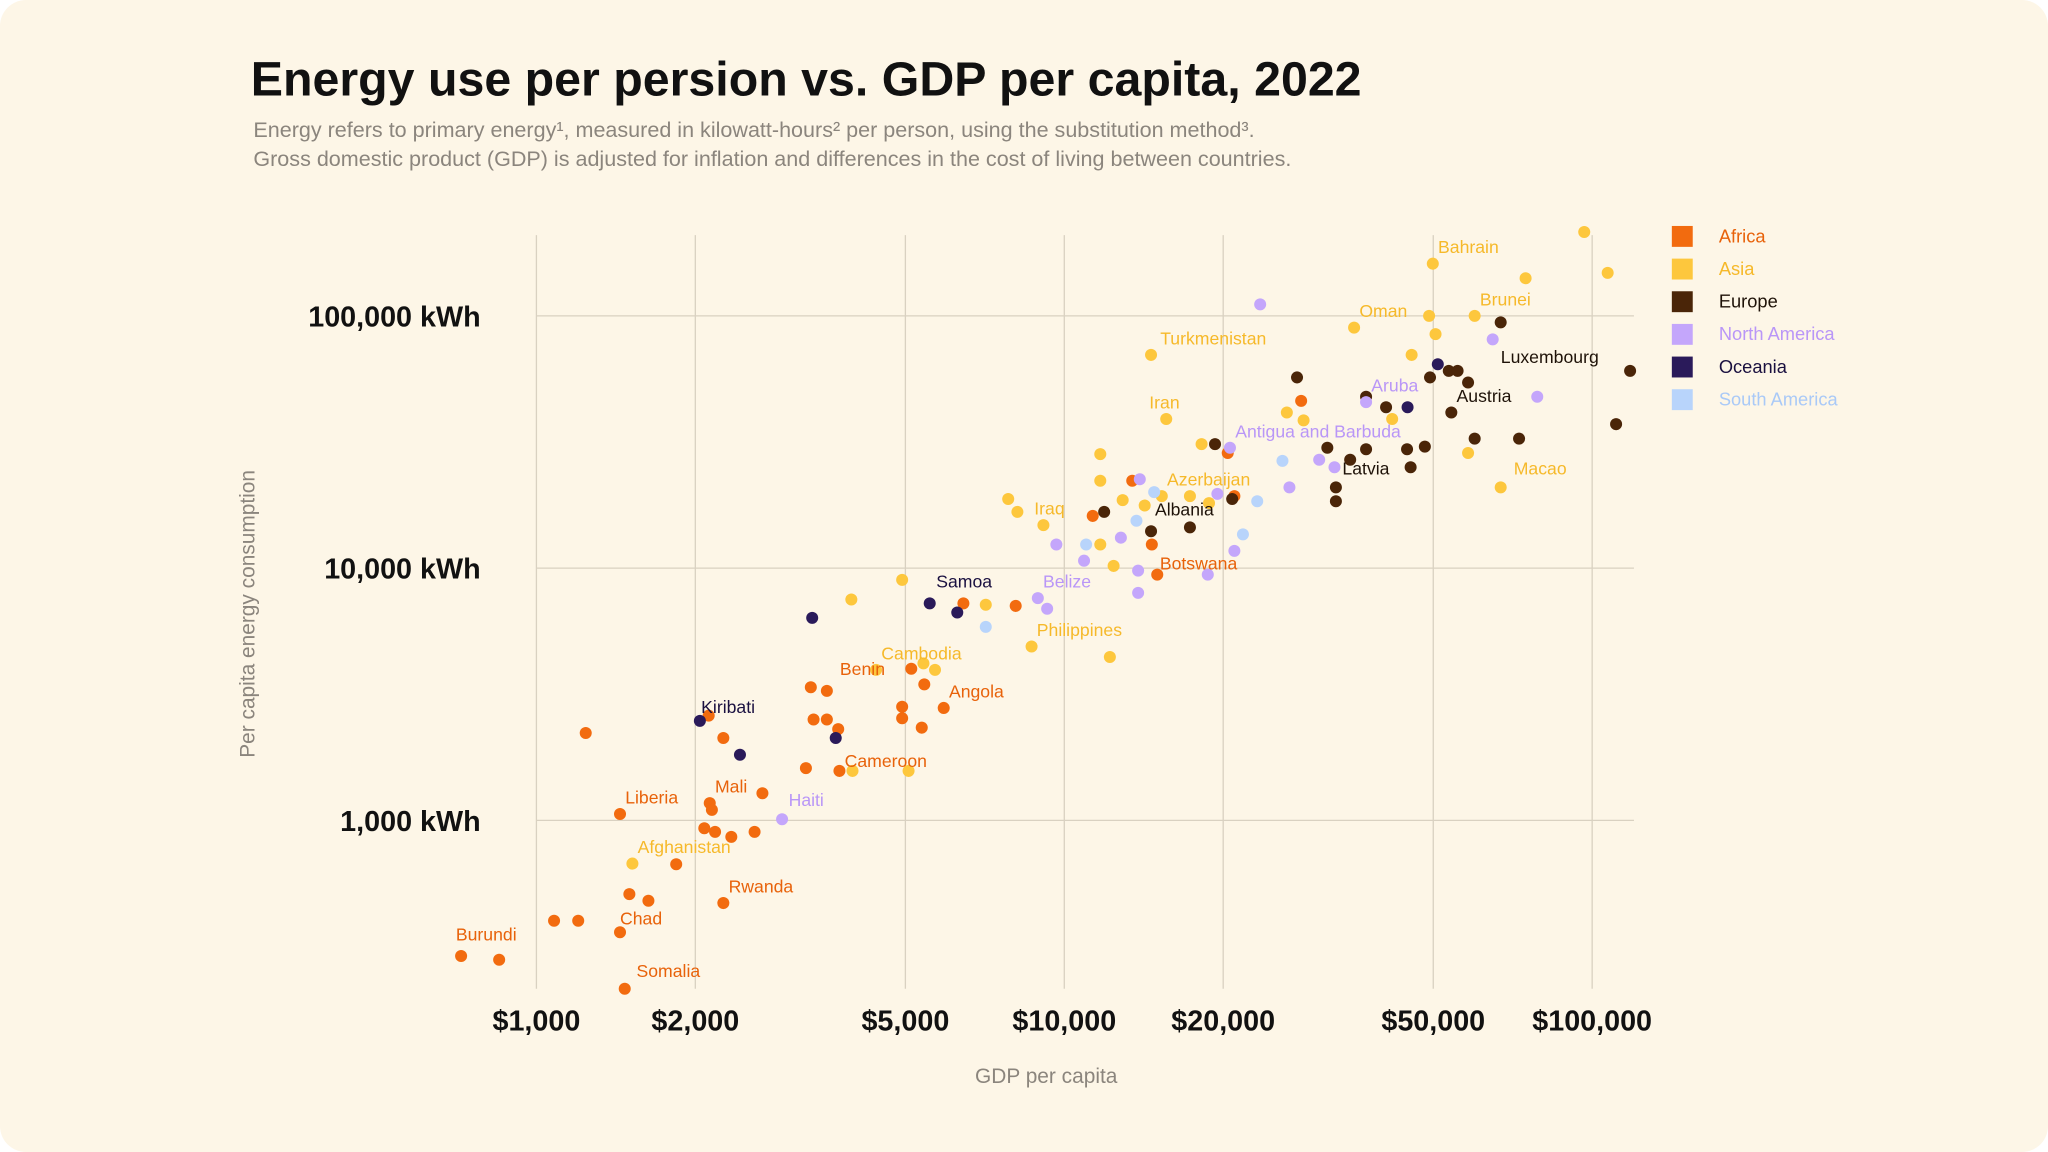 Image resolution: width=2048 pixels, height=1152 pixels. Describe the element at coordinates (1394, 386) in the screenshot. I see `point-label: Aruba` at that location.